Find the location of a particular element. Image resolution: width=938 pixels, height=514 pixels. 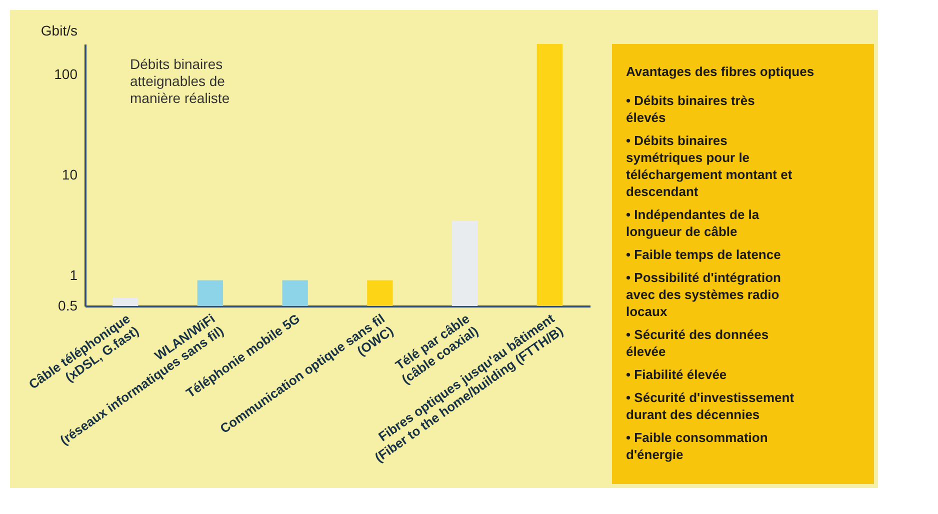

text: • Indépendantes de la longueur de câble is located at coordinates (693, 223).